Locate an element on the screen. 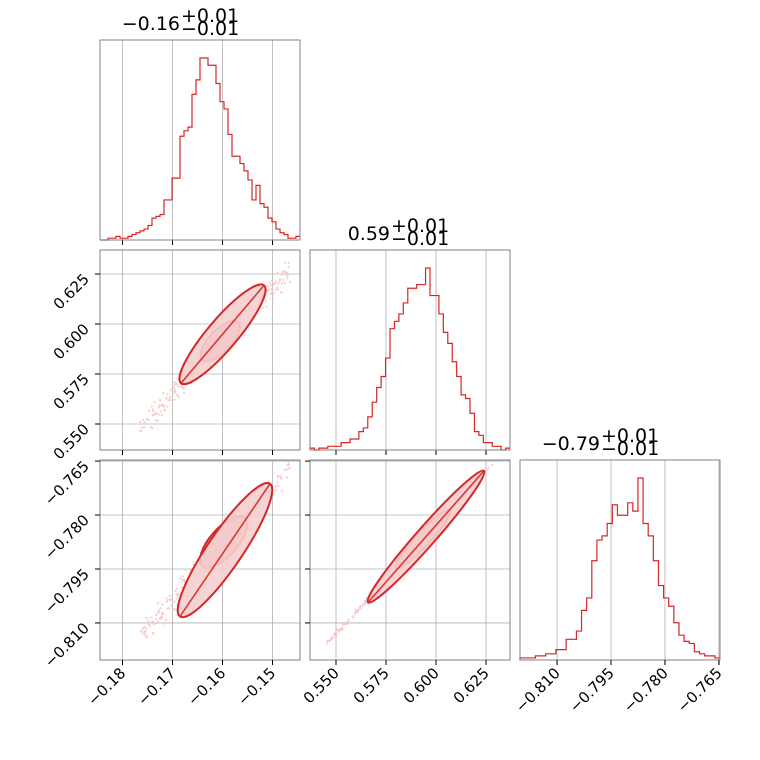 The height and width of the screenshot is (760, 760). pair-p1-p0-ytick-label: 0.550 is located at coordinates (71, 441).